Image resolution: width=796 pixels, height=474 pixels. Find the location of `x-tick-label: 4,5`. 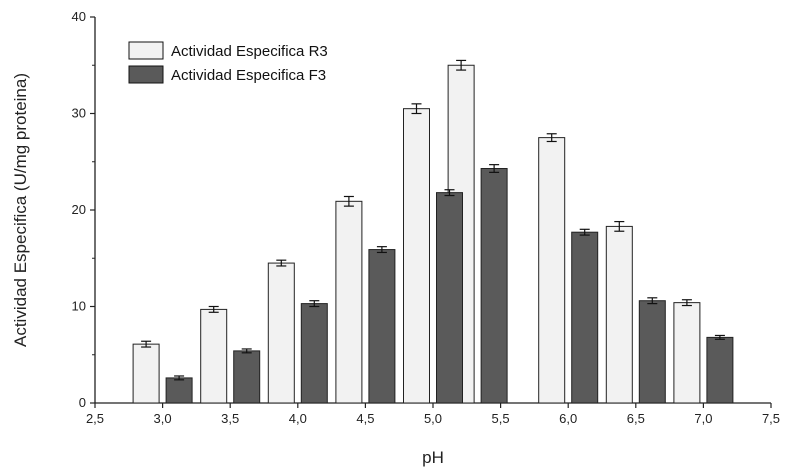

x-tick-label: 4,5 is located at coordinates (365, 418).